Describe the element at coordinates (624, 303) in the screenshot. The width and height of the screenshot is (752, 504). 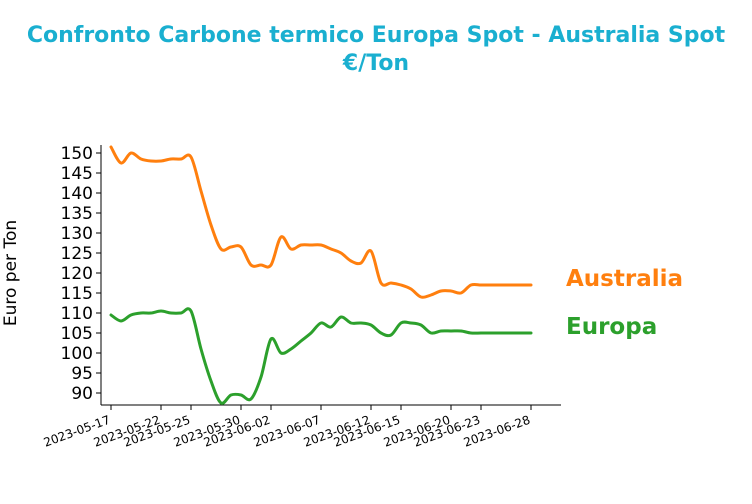
I see `series-labels: Australia Europa` at that location.